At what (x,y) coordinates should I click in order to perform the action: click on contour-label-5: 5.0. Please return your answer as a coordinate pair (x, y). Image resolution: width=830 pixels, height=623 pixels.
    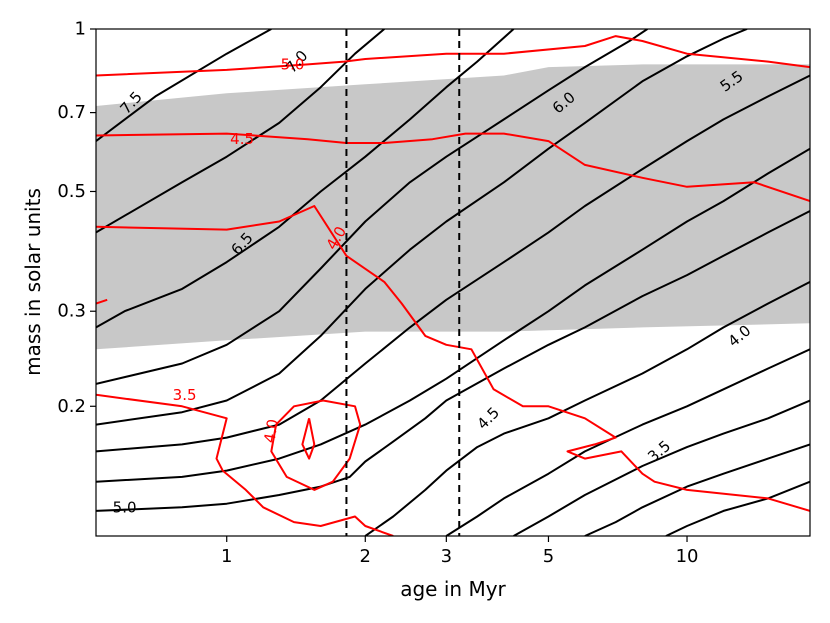
    Looking at the image, I should click on (125, 507).